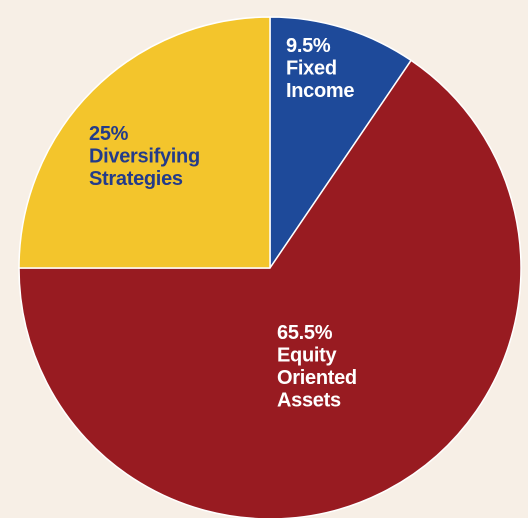 The image size is (528, 518). Describe the element at coordinates (305, 333) in the screenshot. I see `slice-label-line: 65.5%` at that location.